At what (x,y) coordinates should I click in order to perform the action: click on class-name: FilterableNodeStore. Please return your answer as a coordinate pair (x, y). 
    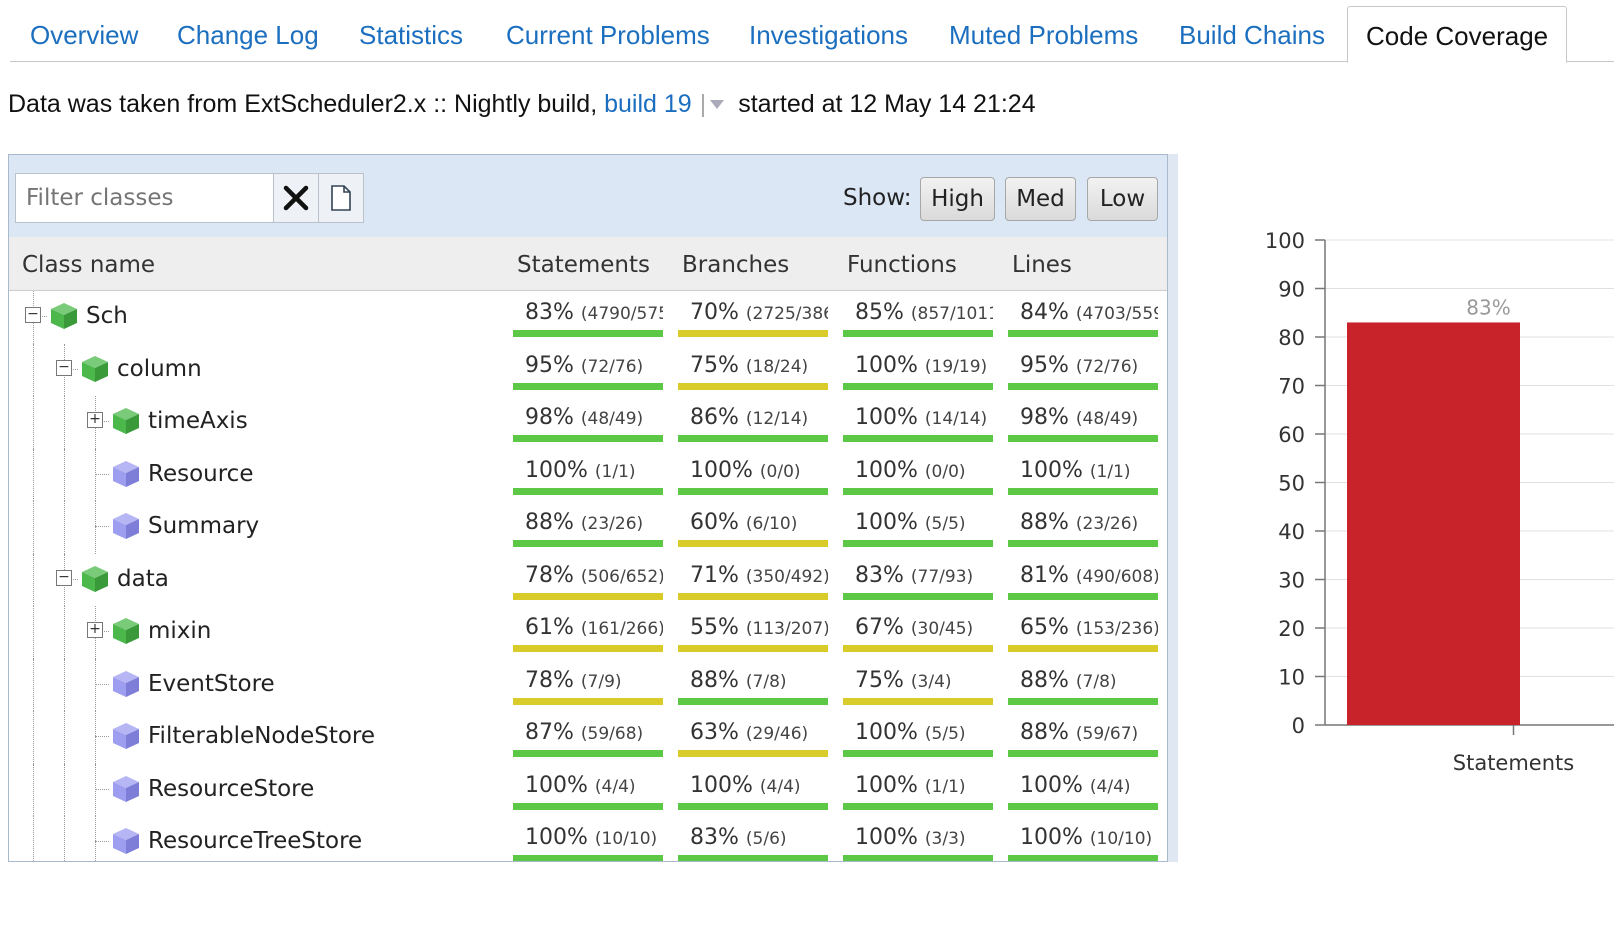
    Looking at the image, I should click on (262, 736).